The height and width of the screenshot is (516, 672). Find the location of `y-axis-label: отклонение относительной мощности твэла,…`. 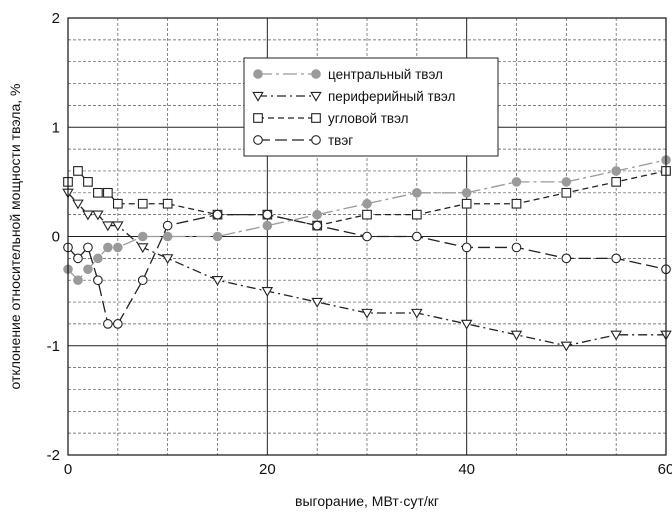

y-axis-label: отклонение относительной мощности твэла,… is located at coordinates (15, 237).